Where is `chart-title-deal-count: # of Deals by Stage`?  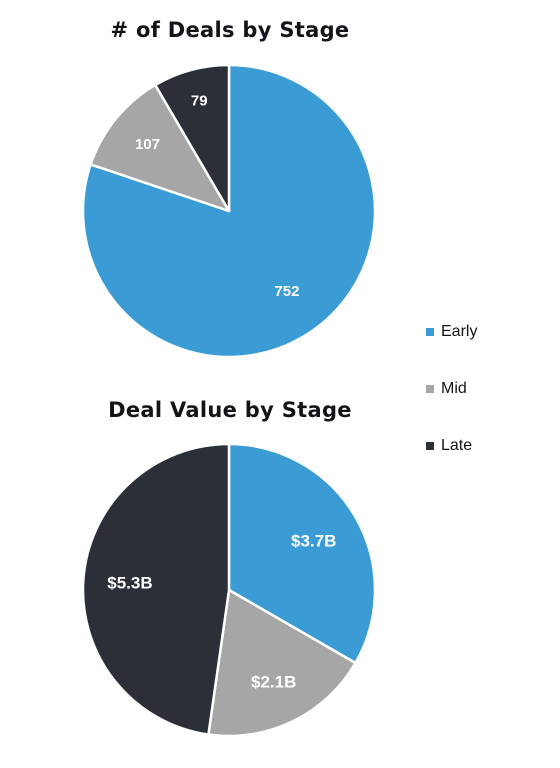
chart-title-deal-count: # of Deals by Stage is located at coordinates (230, 30).